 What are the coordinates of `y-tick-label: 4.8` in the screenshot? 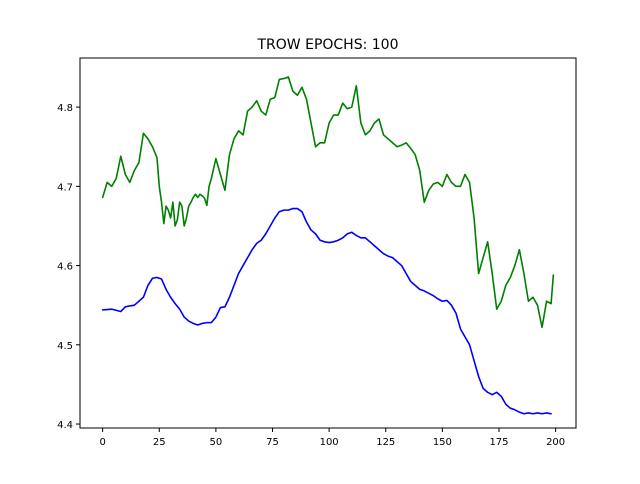 It's located at (65, 108).